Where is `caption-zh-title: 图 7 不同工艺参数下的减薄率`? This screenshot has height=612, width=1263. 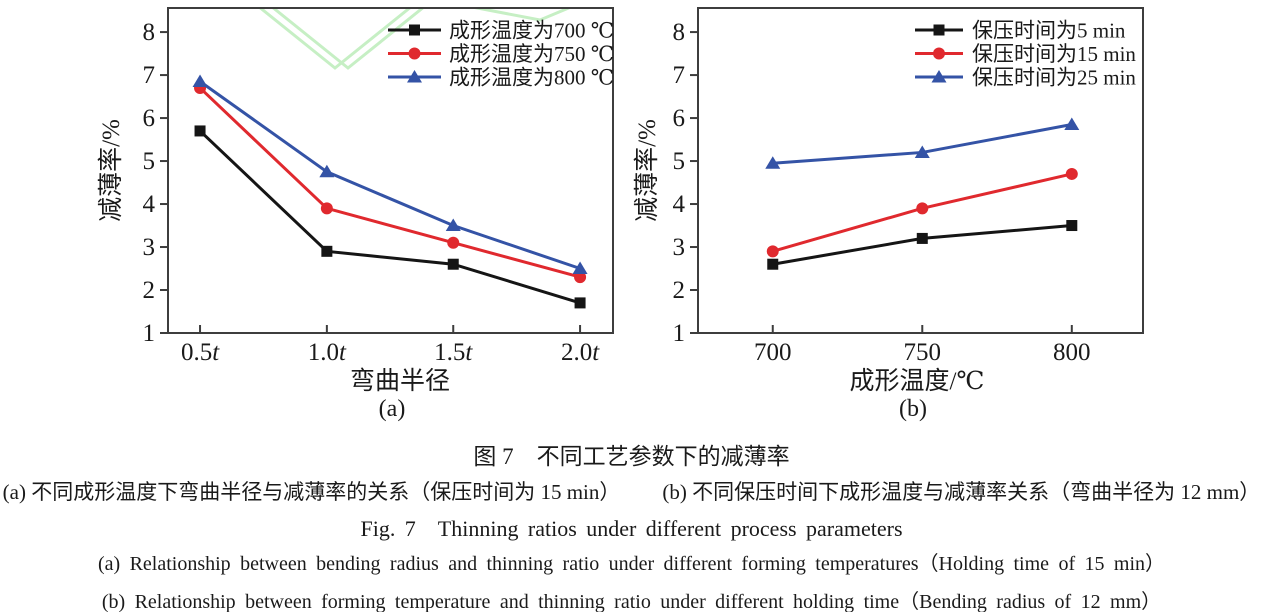 caption-zh-title: 图 7 不同工艺参数下的减薄率 is located at coordinates (631, 456).